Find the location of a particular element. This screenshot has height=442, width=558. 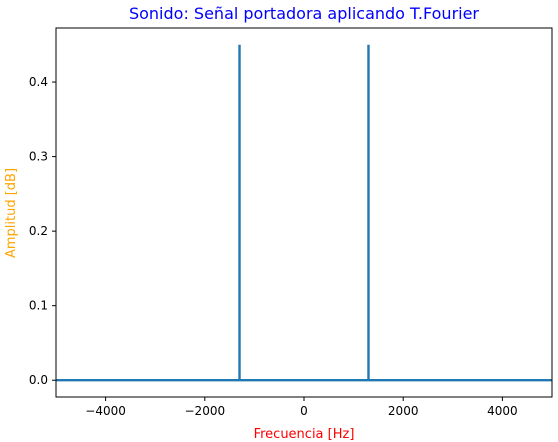

y-tick-label: 0.3 is located at coordinates (38, 157).